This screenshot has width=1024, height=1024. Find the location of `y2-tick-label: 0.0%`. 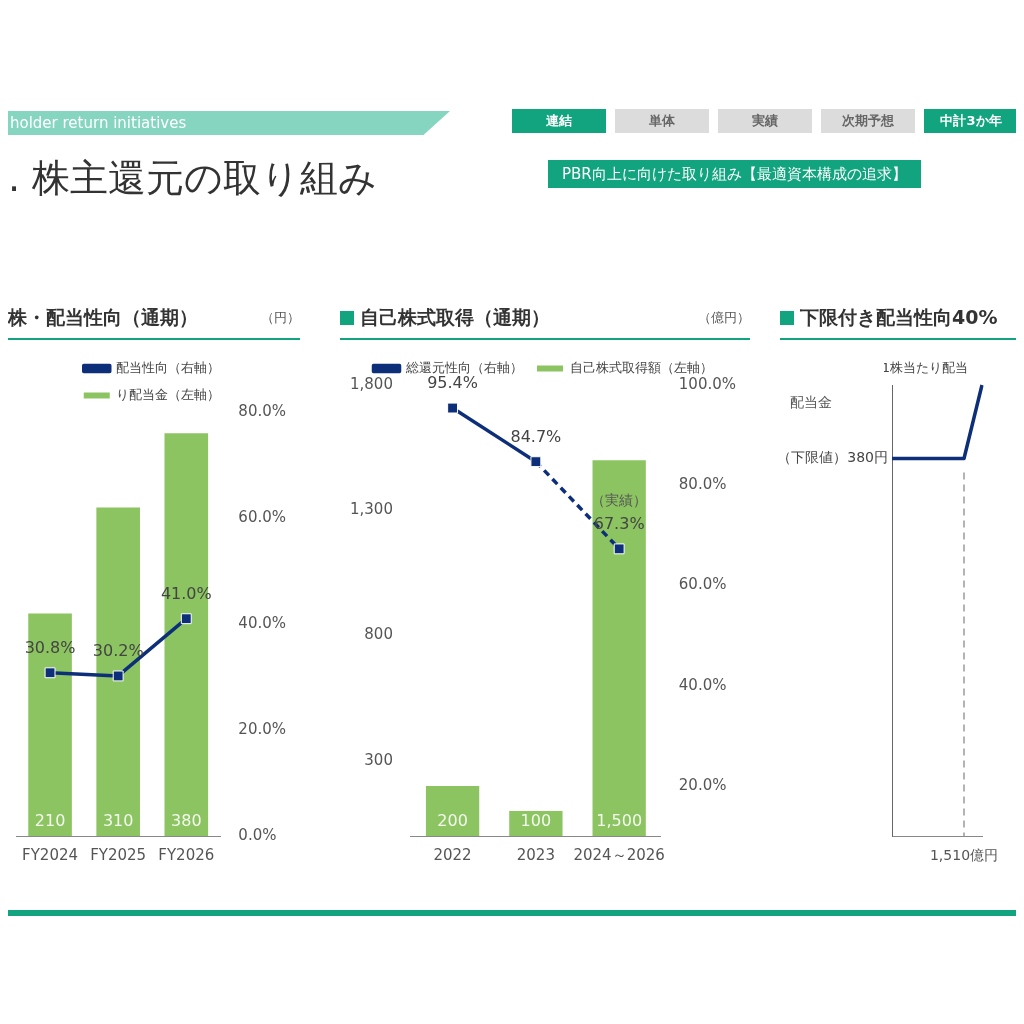

y2-tick-label: 0.0% is located at coordinates (257, 834).